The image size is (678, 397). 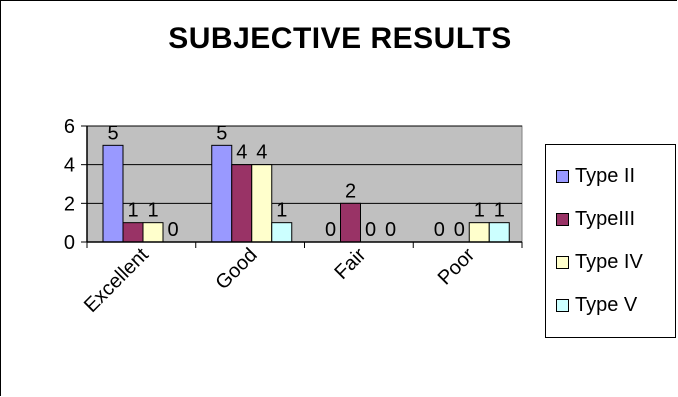 What do you see at coordinates (350, 264) in the screenshot?
I see `x-tick-label: Fair` at bounding box center [350, 264].